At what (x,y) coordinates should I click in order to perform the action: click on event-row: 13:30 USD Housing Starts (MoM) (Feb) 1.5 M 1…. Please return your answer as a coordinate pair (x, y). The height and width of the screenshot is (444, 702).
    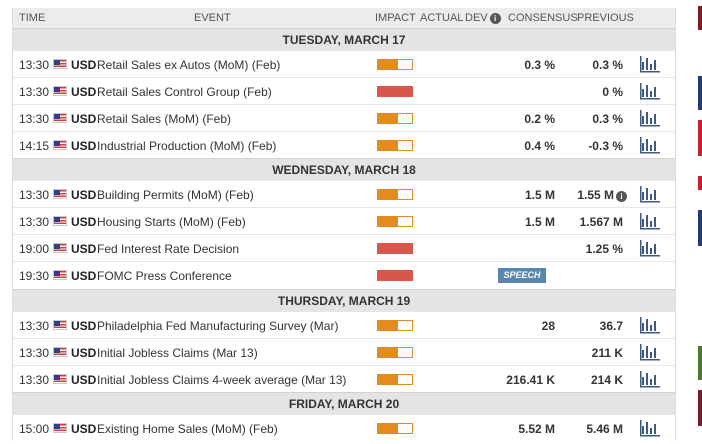
    Looking at the image, I should click on (344, 220).